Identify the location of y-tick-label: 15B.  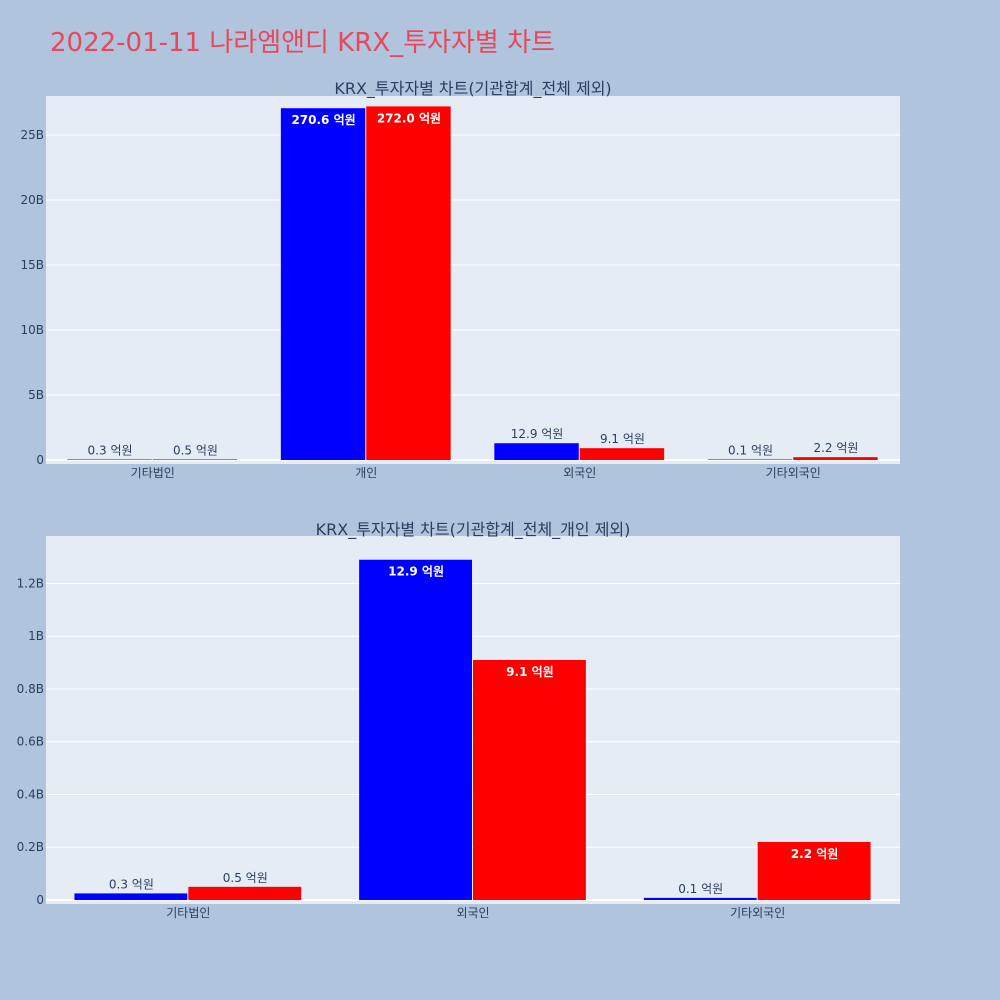
(32, 265).